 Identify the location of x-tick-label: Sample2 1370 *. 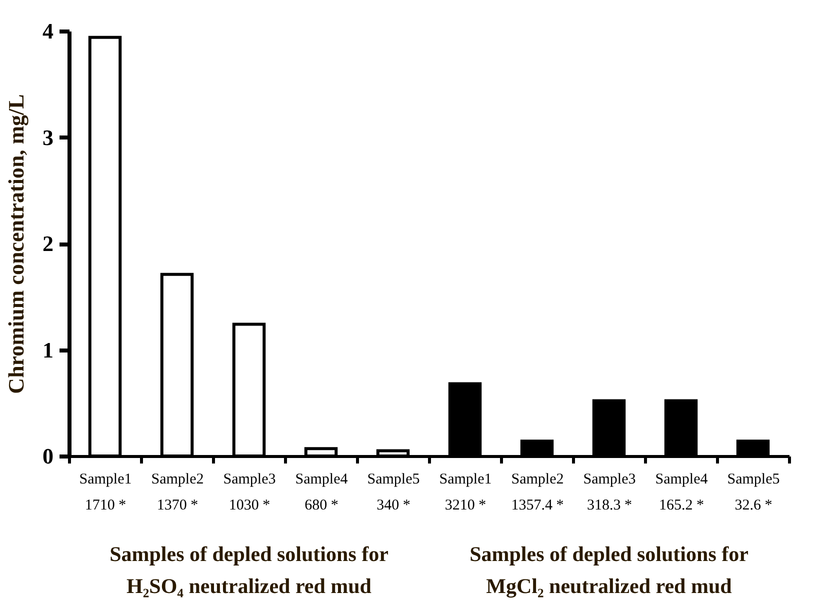
(177, 493).